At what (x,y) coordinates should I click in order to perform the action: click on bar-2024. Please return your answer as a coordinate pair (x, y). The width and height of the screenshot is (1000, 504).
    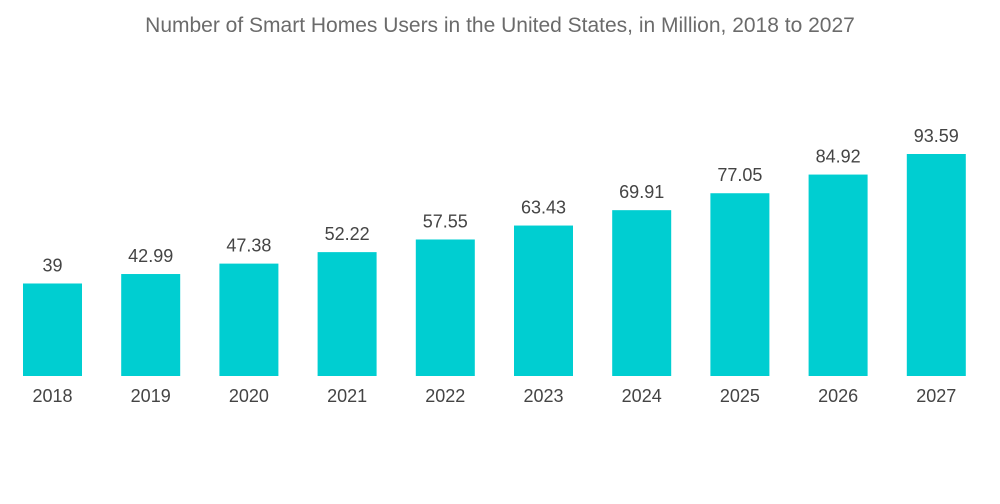
    Looking at the image, I should click on (642, 293).